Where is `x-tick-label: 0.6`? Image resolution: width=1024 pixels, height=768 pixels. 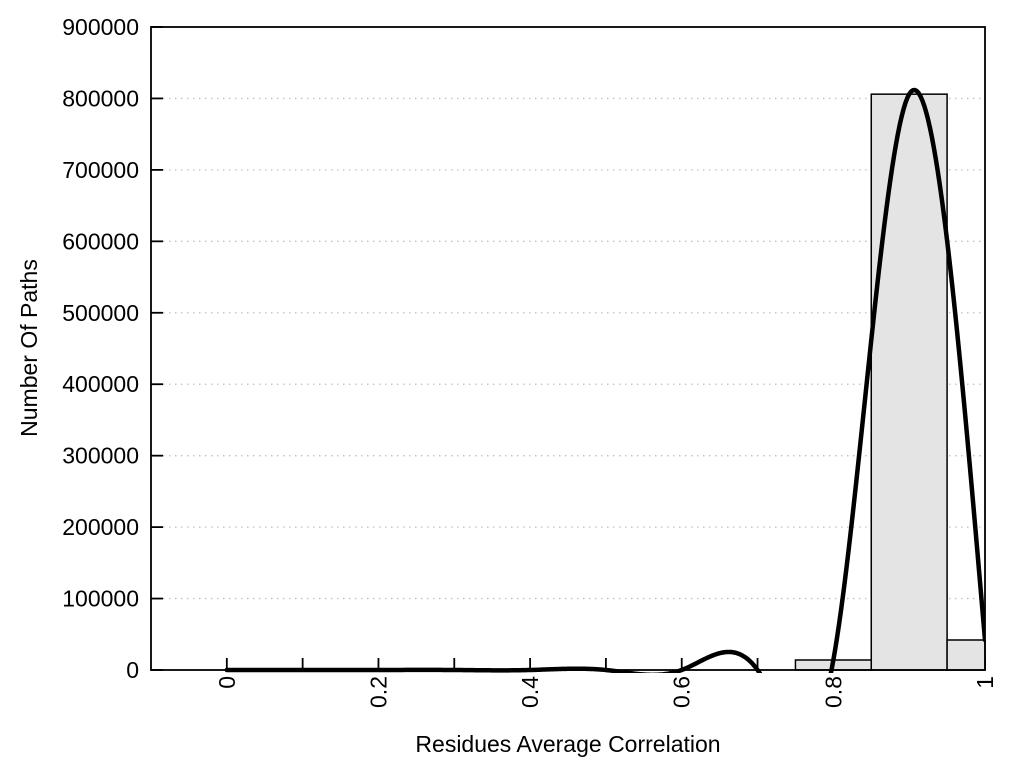 x-tick-label: 0.6 is located at coordinates (682, 692).